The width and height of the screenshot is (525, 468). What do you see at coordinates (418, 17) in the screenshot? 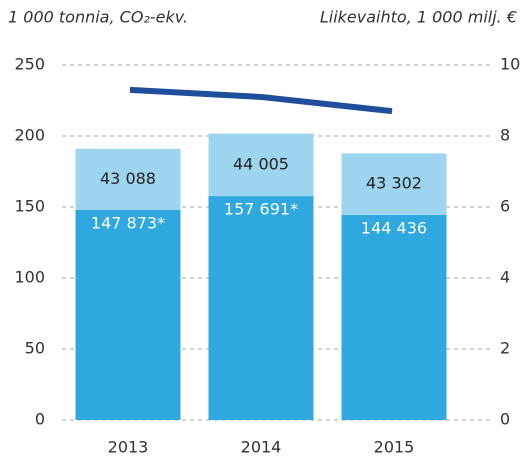
I see `y2-axis-title: Liikevaihto, 1 000 milj. €` at bounding box center [418, 17].